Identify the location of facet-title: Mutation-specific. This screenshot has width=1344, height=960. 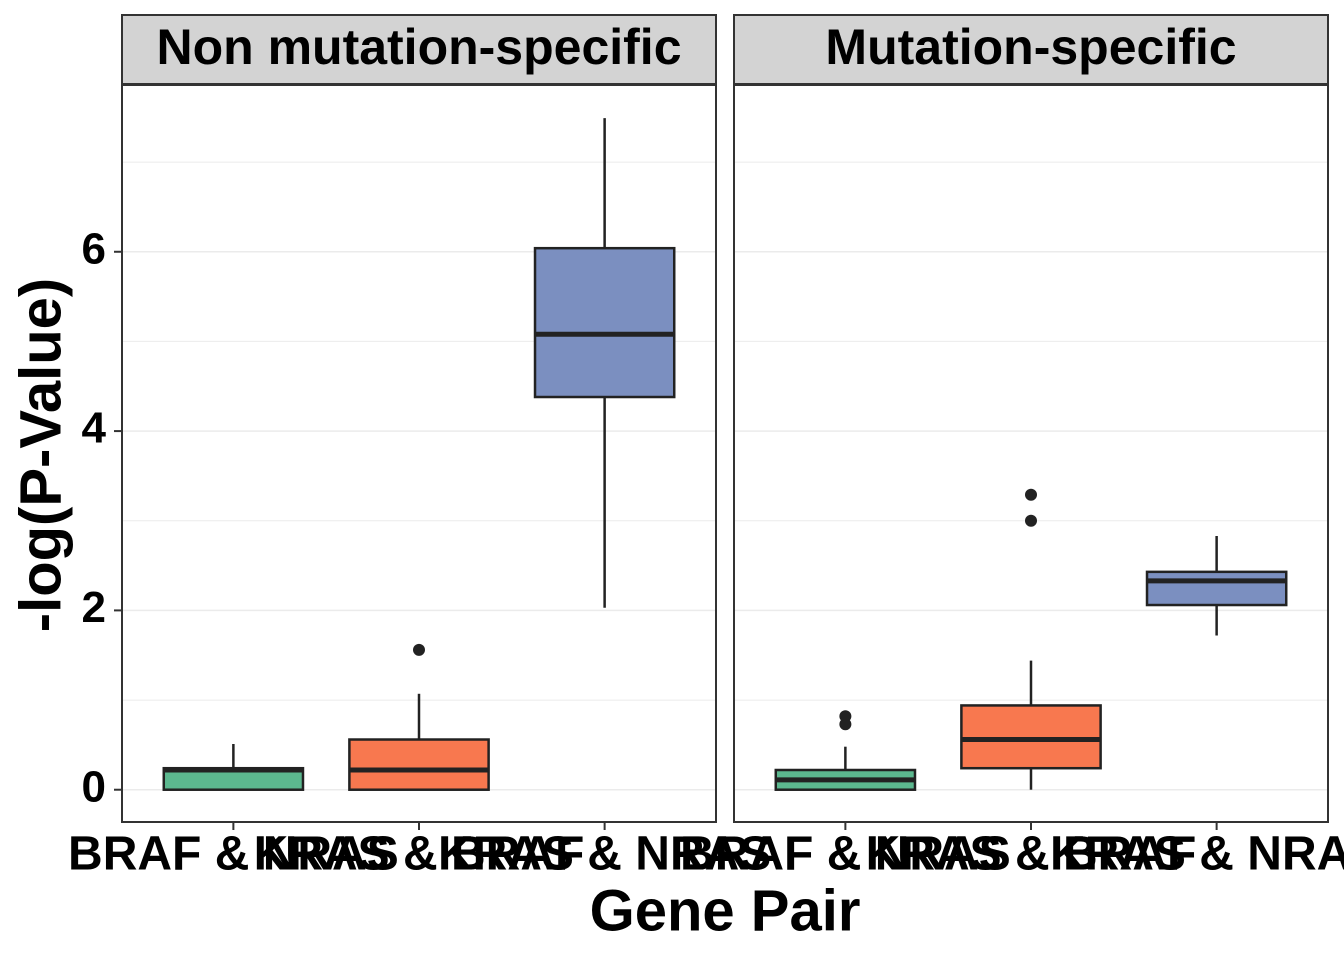
(1030, 47).